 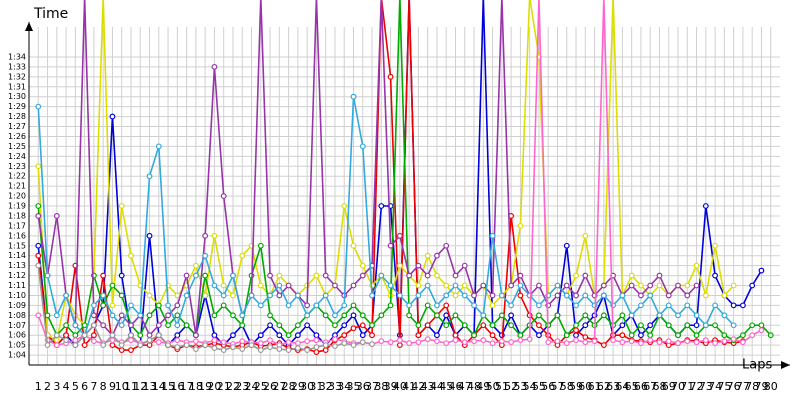 What do you see at coordinates (17, 245) in the screenshot?
I see `y-tick-label: 1:15` at bounding box center [17, 245].